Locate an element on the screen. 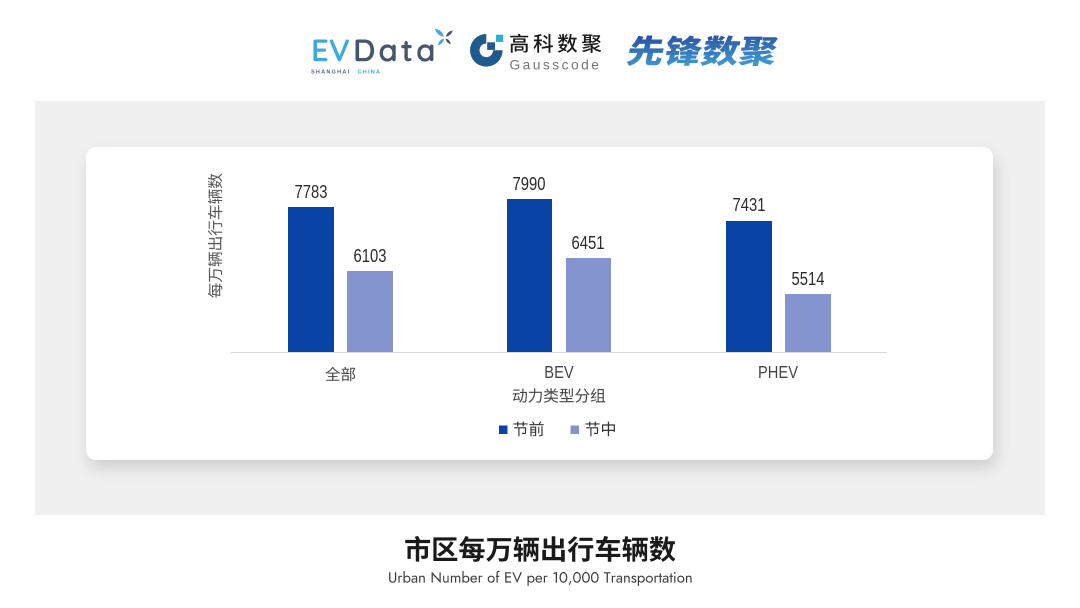  svg-text: Gausscode is located at coordinates (556, 65).